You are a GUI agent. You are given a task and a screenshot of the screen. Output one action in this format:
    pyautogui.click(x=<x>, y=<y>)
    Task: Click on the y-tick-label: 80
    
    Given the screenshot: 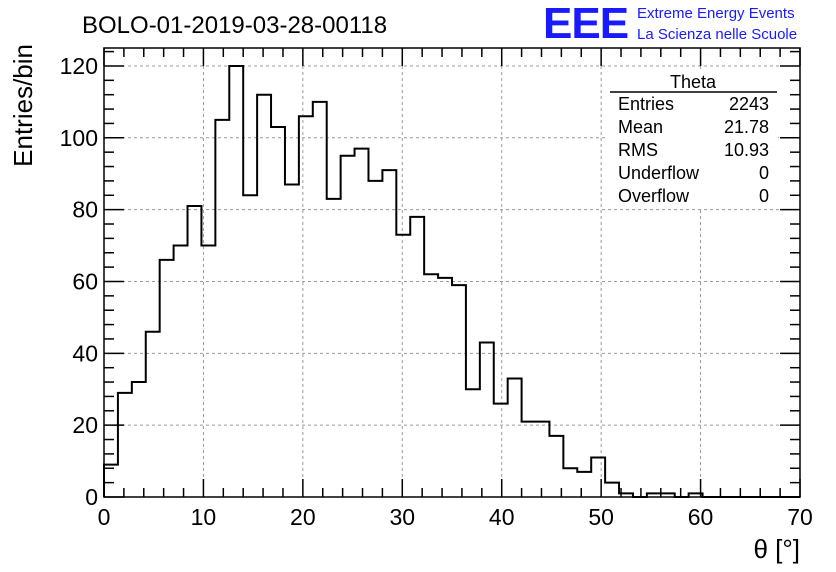 What is the action you would take?
    pyautogui.click(x=85, y=210)
    